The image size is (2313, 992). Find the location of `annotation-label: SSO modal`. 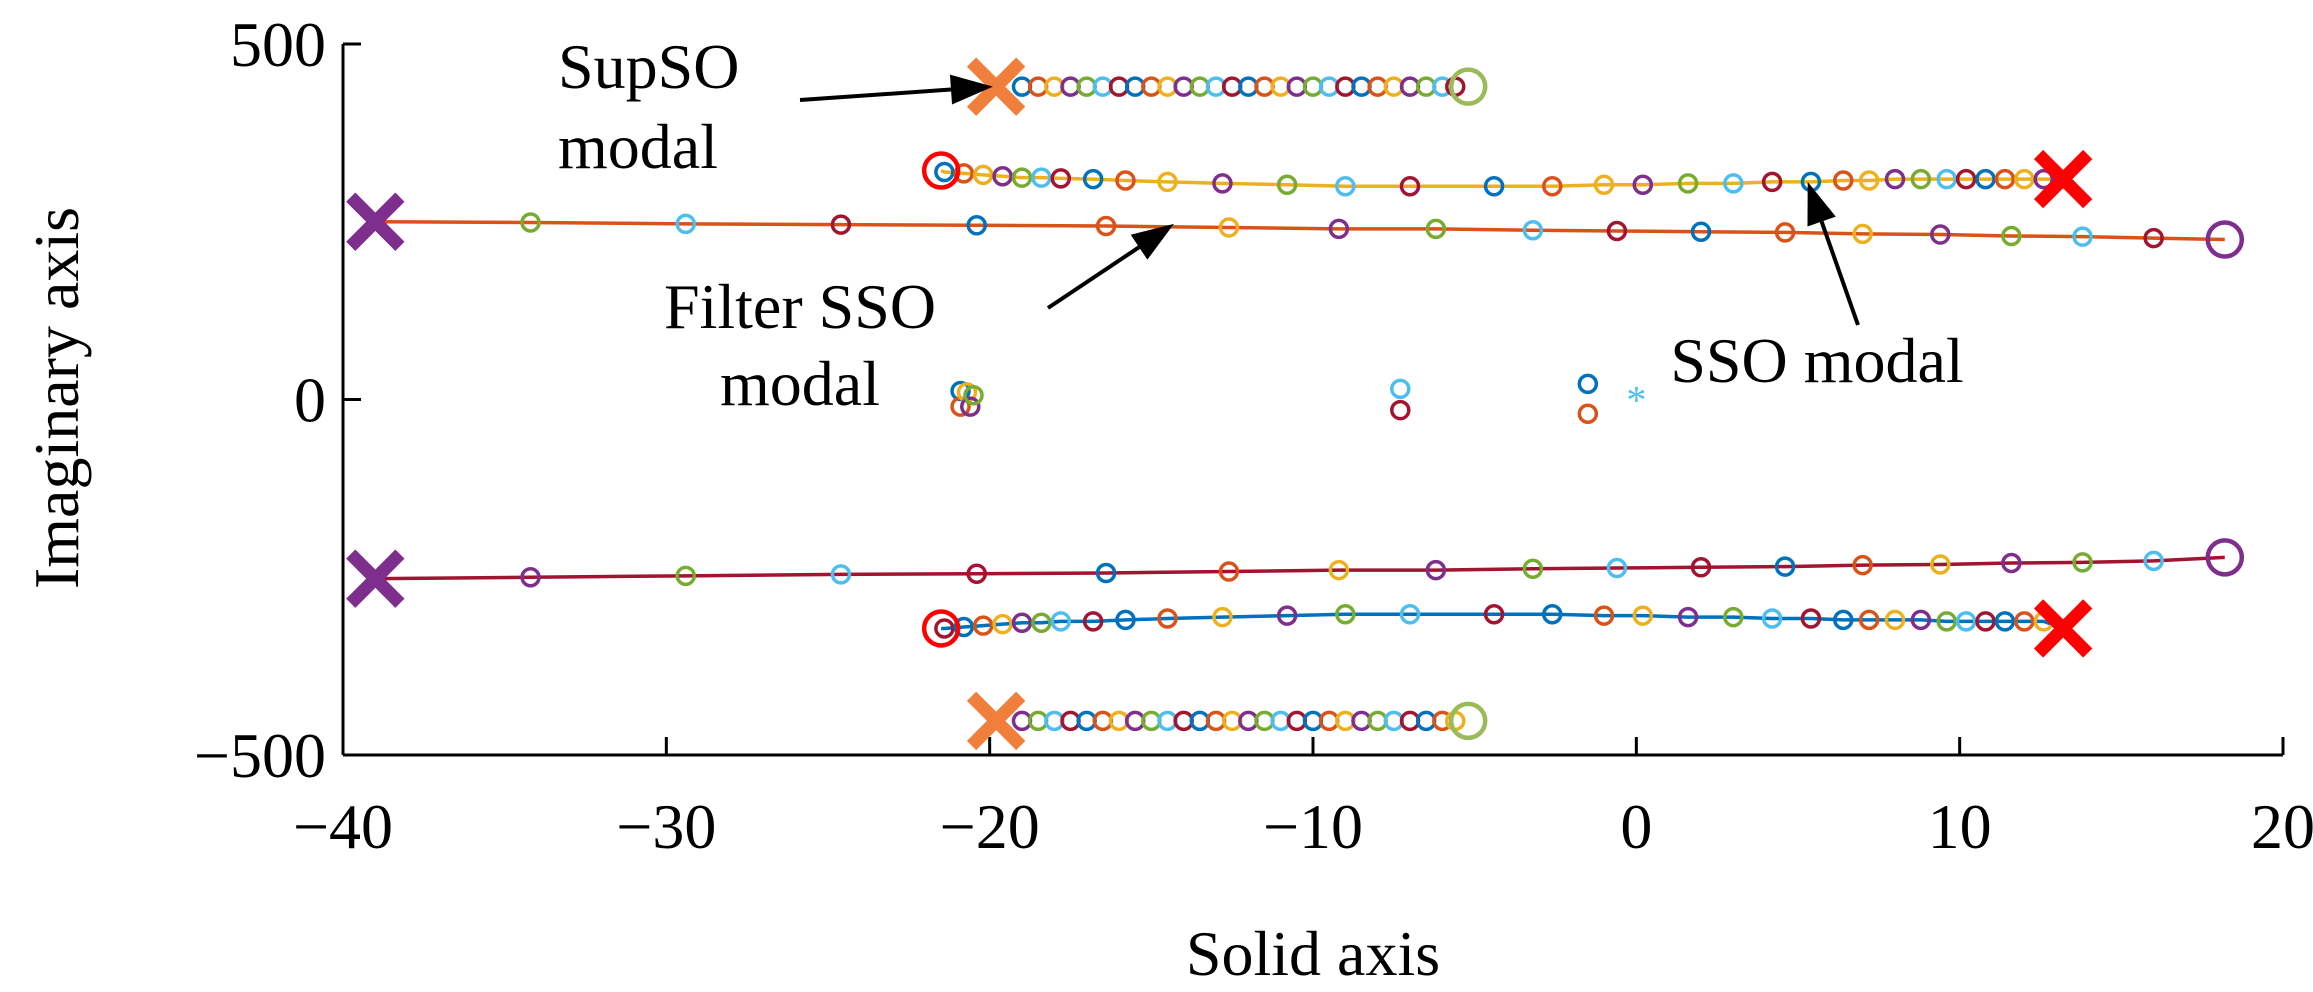

annotation-label: SSO modal is located at coordinates (1816, 360).